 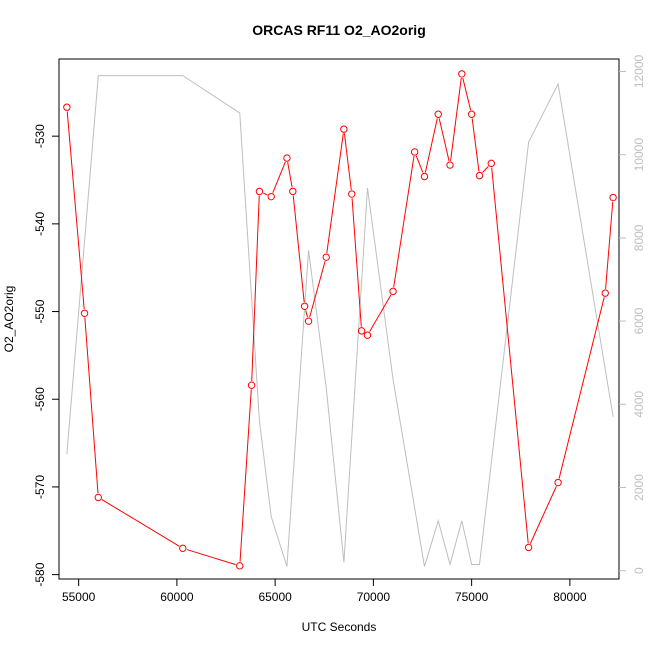 I want to click on y-tick-label: -570, so click(x=40, y=487).